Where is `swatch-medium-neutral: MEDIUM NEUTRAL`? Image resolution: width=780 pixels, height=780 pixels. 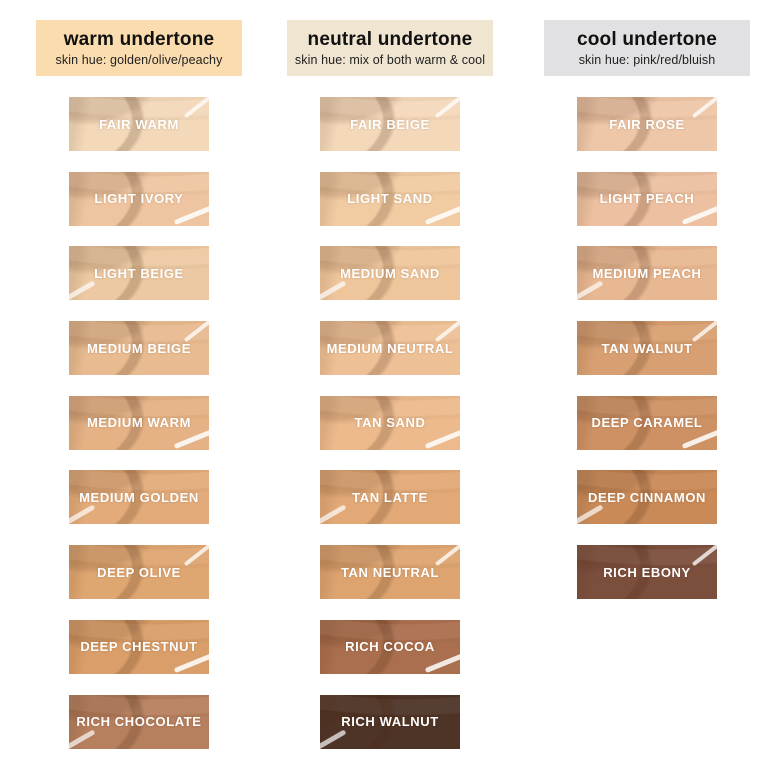 swatch-medium-neutral: MEDIUM NEUTRAL is located at coordinates (390, 348).